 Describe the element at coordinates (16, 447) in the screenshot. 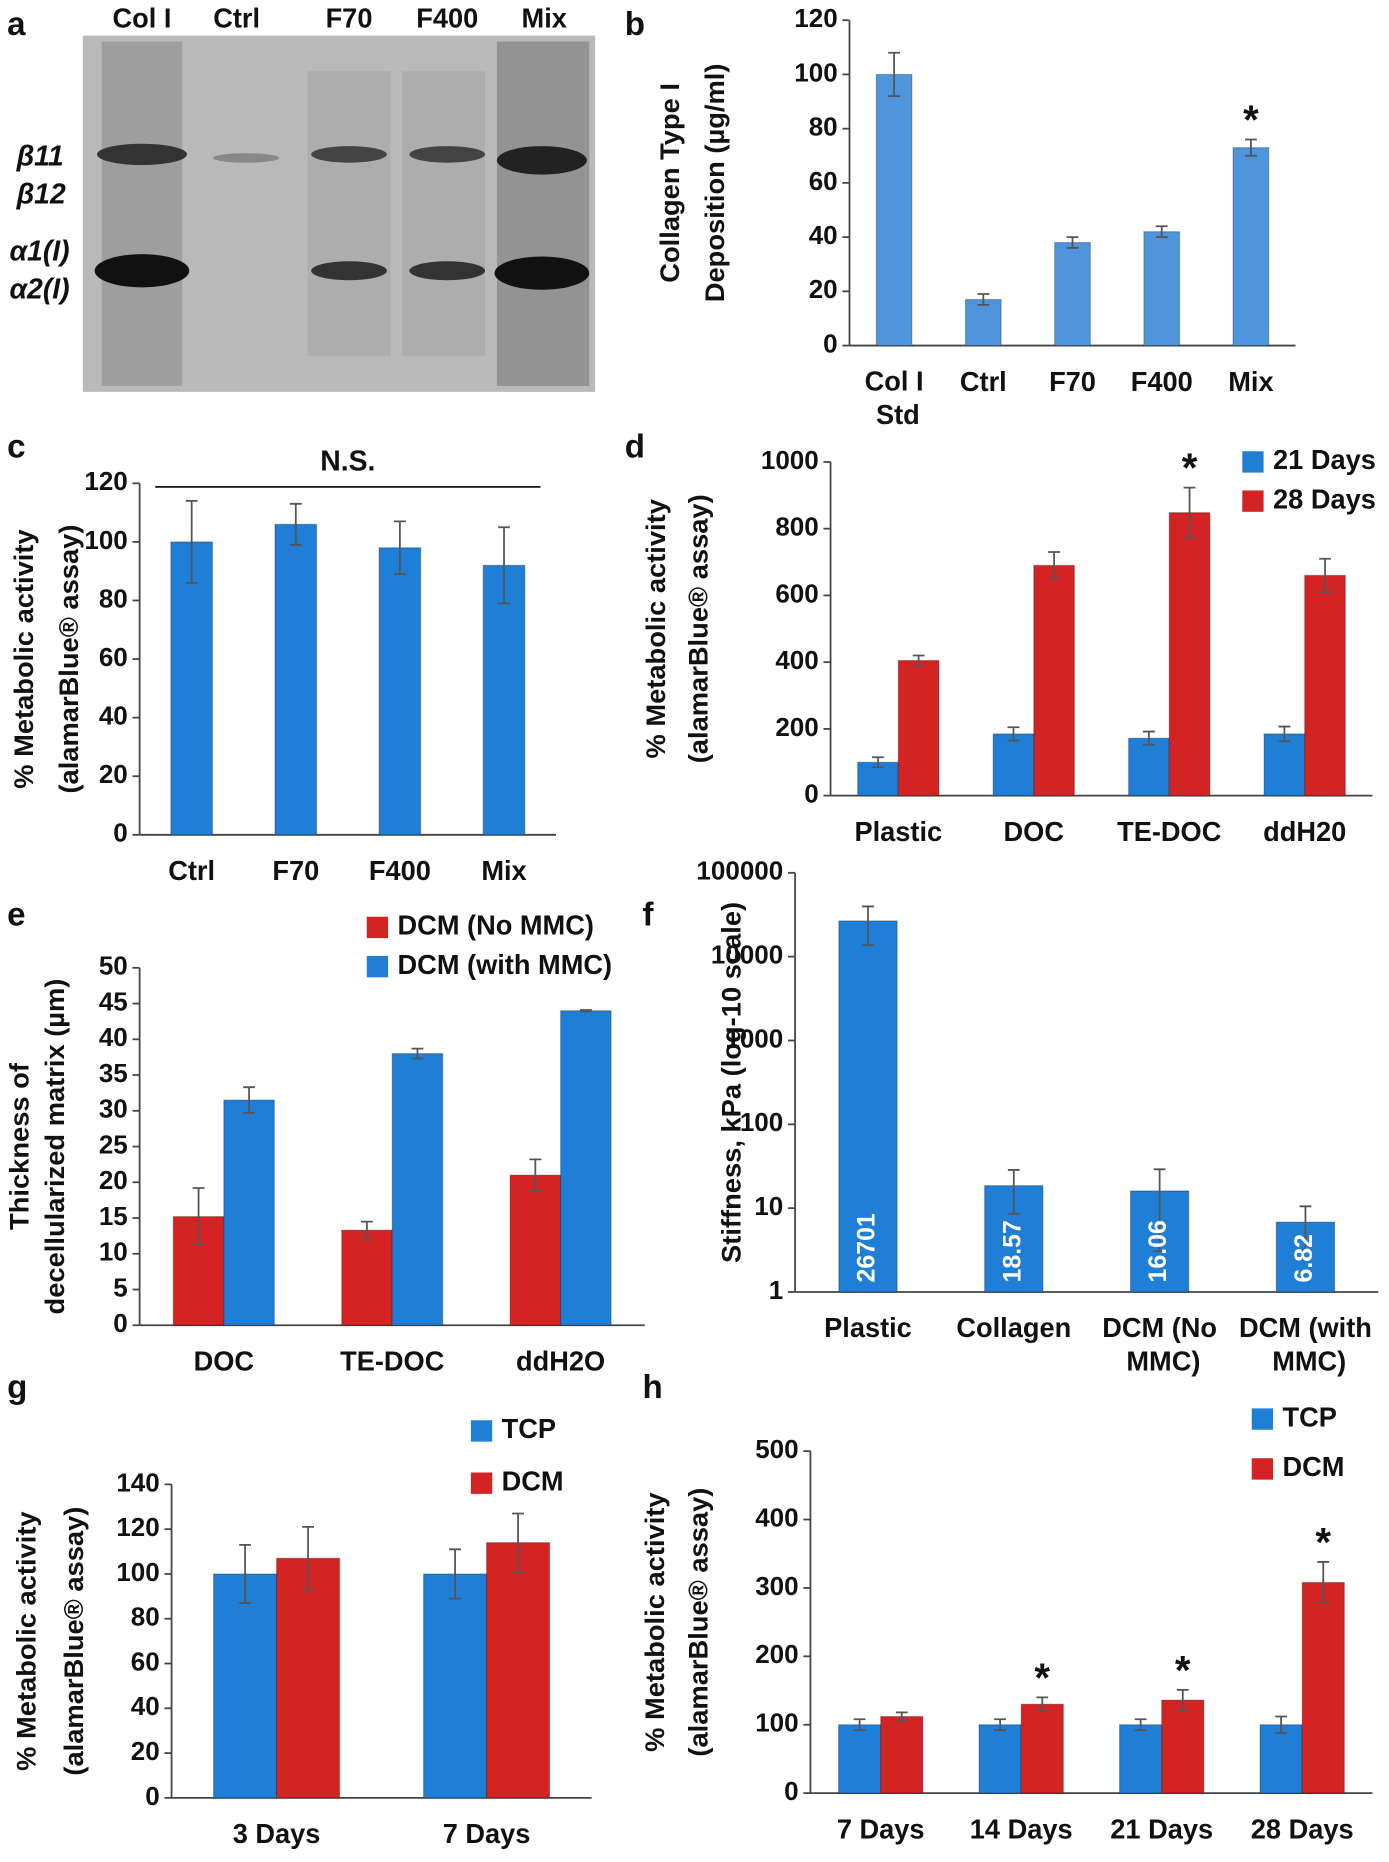

I see `panel-letter: c` at that location.